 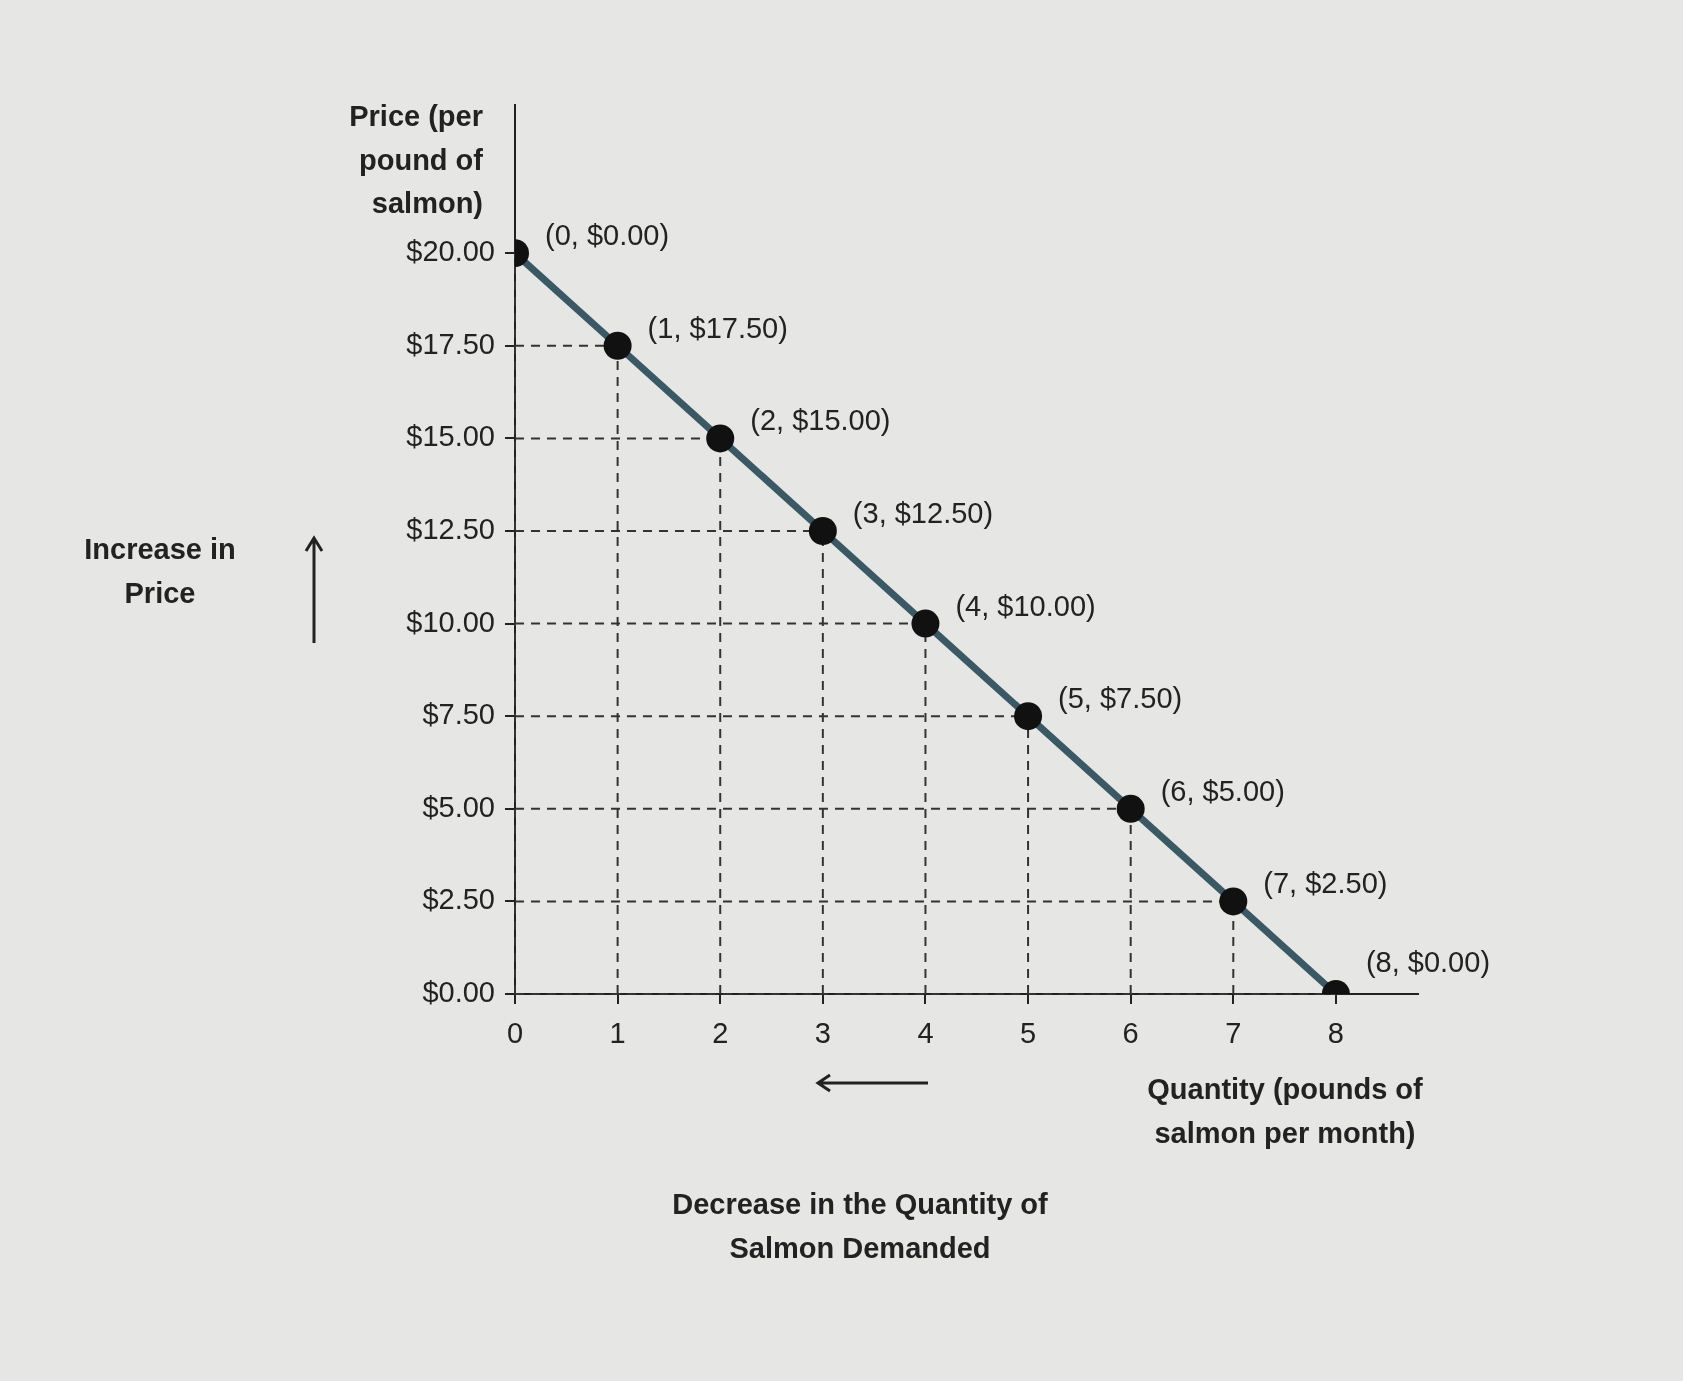 I want to click on x-tick-label: 7, so click(x=1233, y=1033).